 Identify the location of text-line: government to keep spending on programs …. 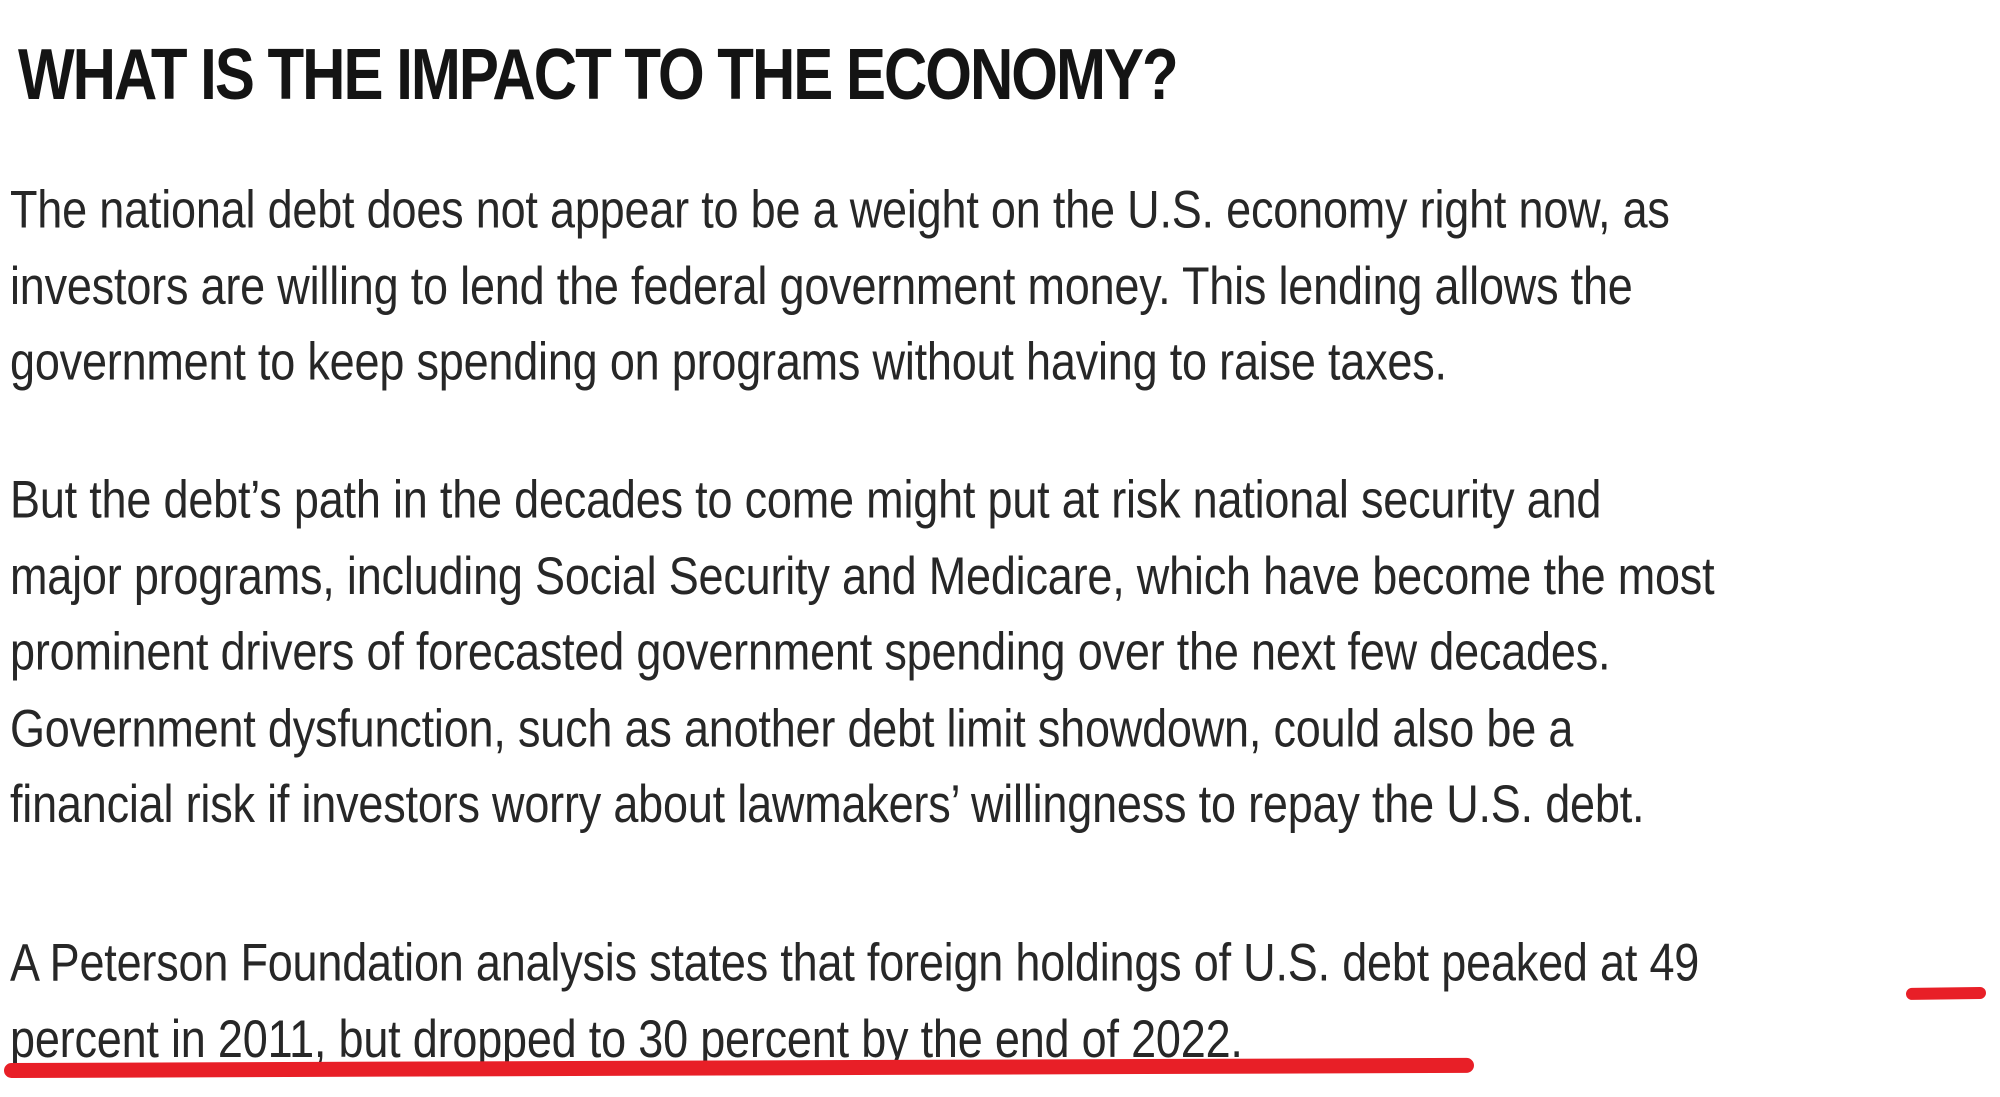
(728, 361).